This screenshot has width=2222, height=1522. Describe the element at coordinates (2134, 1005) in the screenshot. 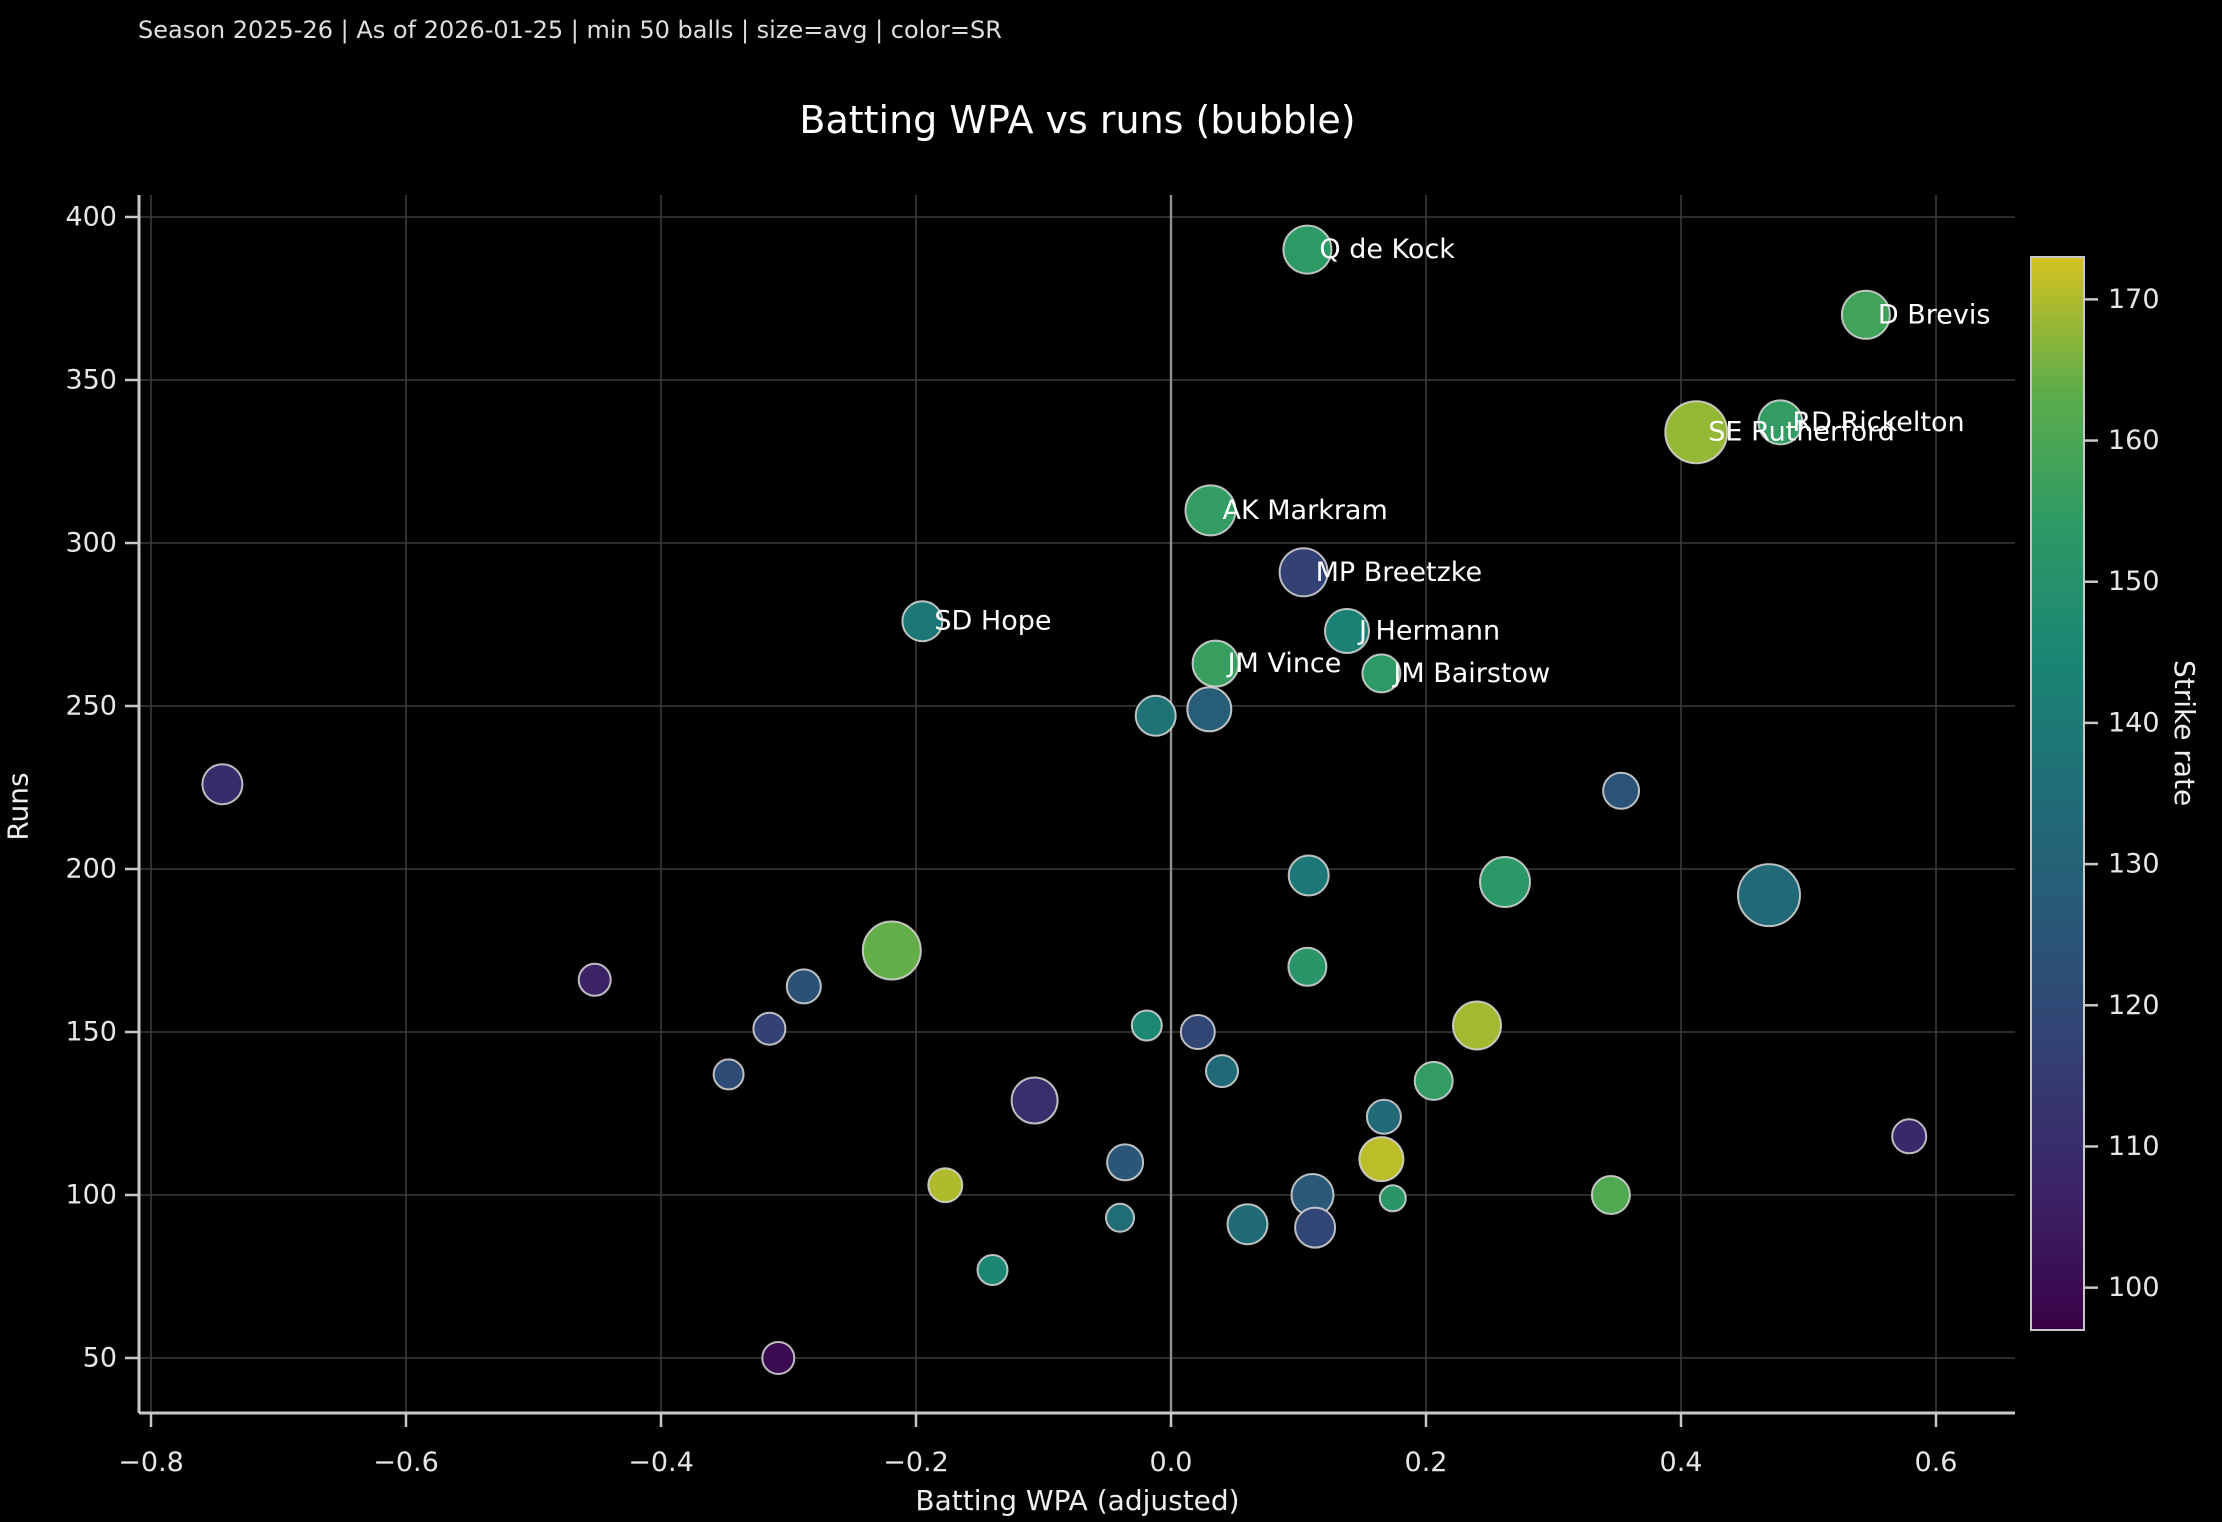

I see `colorbar-tick-label: 120` at that location.